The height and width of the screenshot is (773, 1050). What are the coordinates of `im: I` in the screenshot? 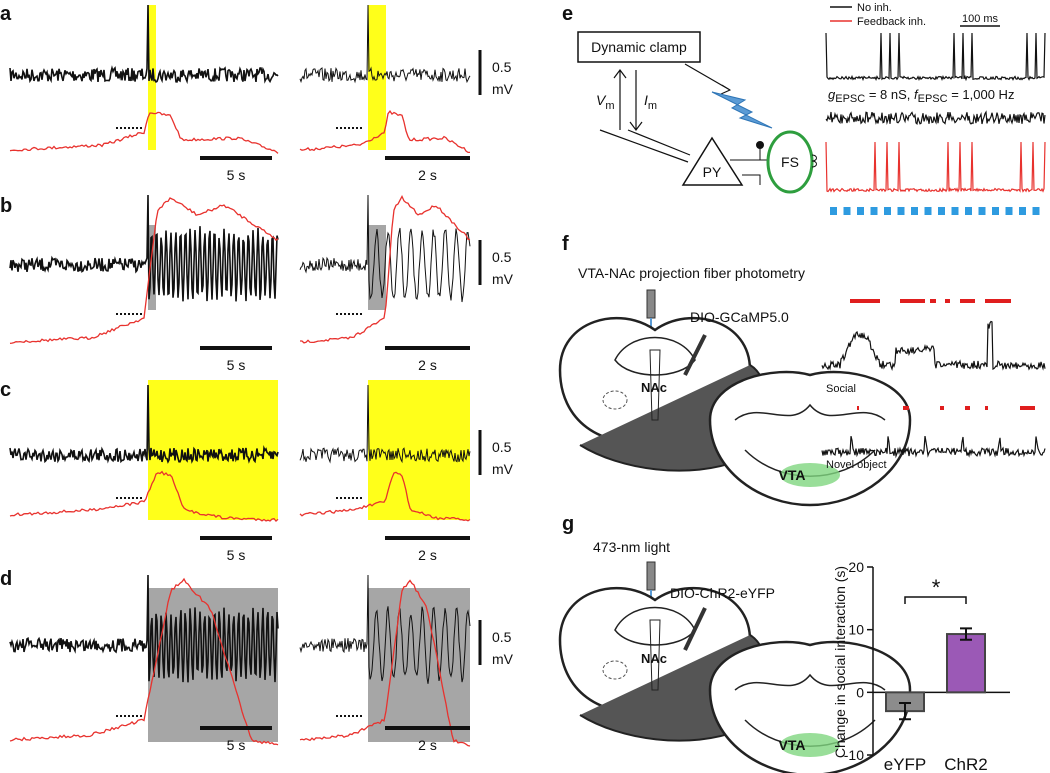 It's located at (646, 100).